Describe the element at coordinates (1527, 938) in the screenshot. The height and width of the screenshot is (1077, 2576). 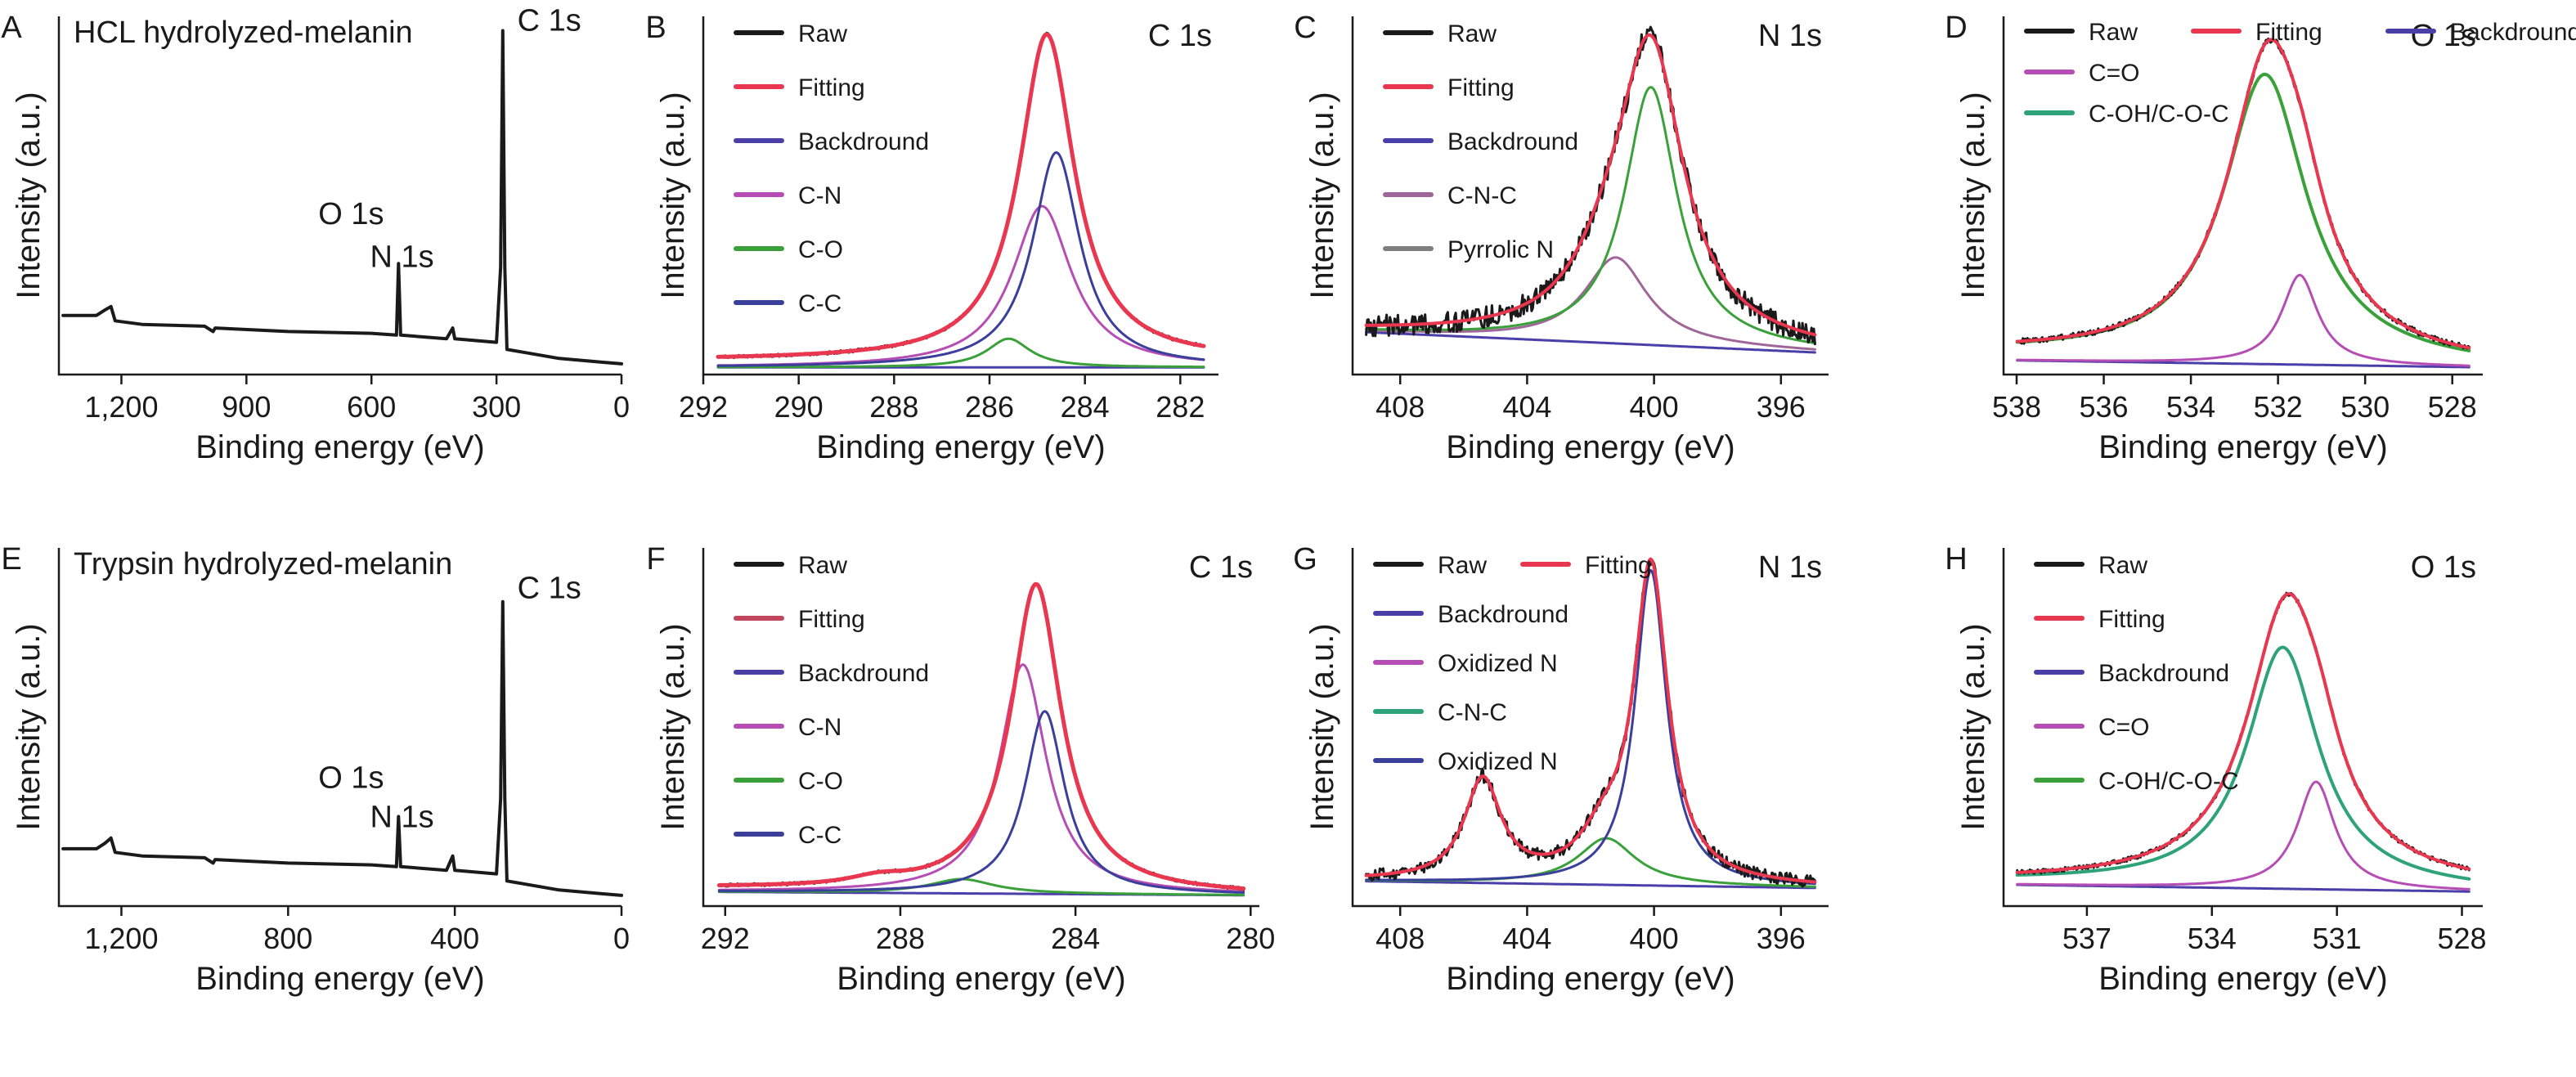
I see `x-tick-label: 404` at that location.